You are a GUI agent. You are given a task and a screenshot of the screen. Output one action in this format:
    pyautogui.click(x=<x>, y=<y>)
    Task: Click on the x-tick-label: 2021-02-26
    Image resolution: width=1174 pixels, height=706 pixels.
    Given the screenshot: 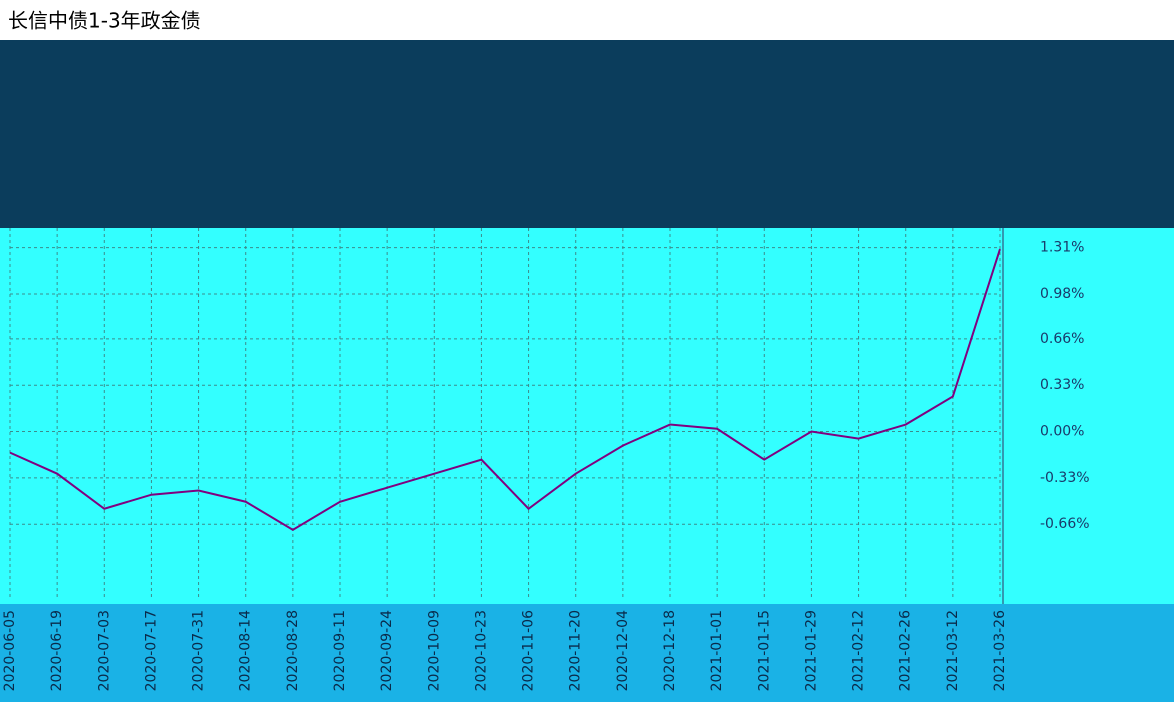 What is the action you would take?
    pyautogui.click(x=906, y=650)
    